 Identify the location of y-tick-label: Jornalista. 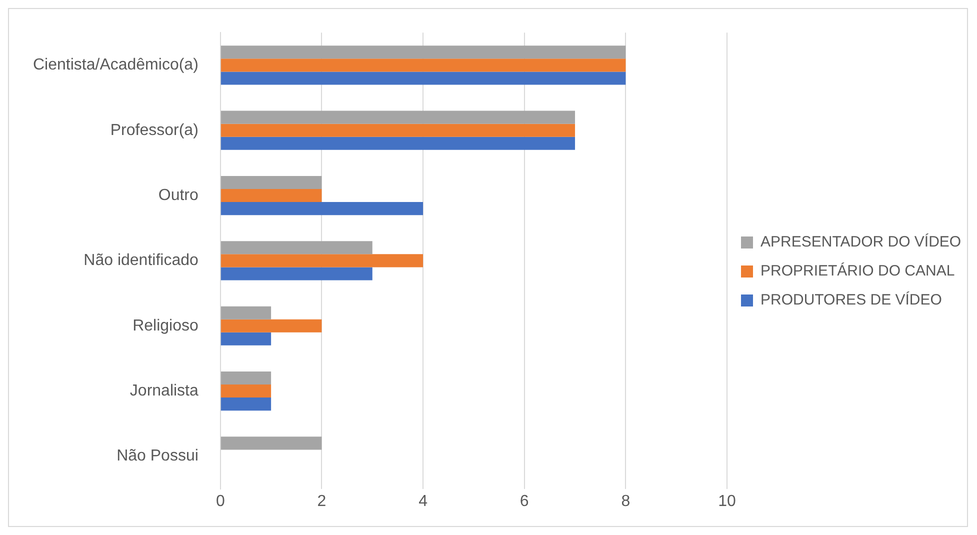
(164, 391).